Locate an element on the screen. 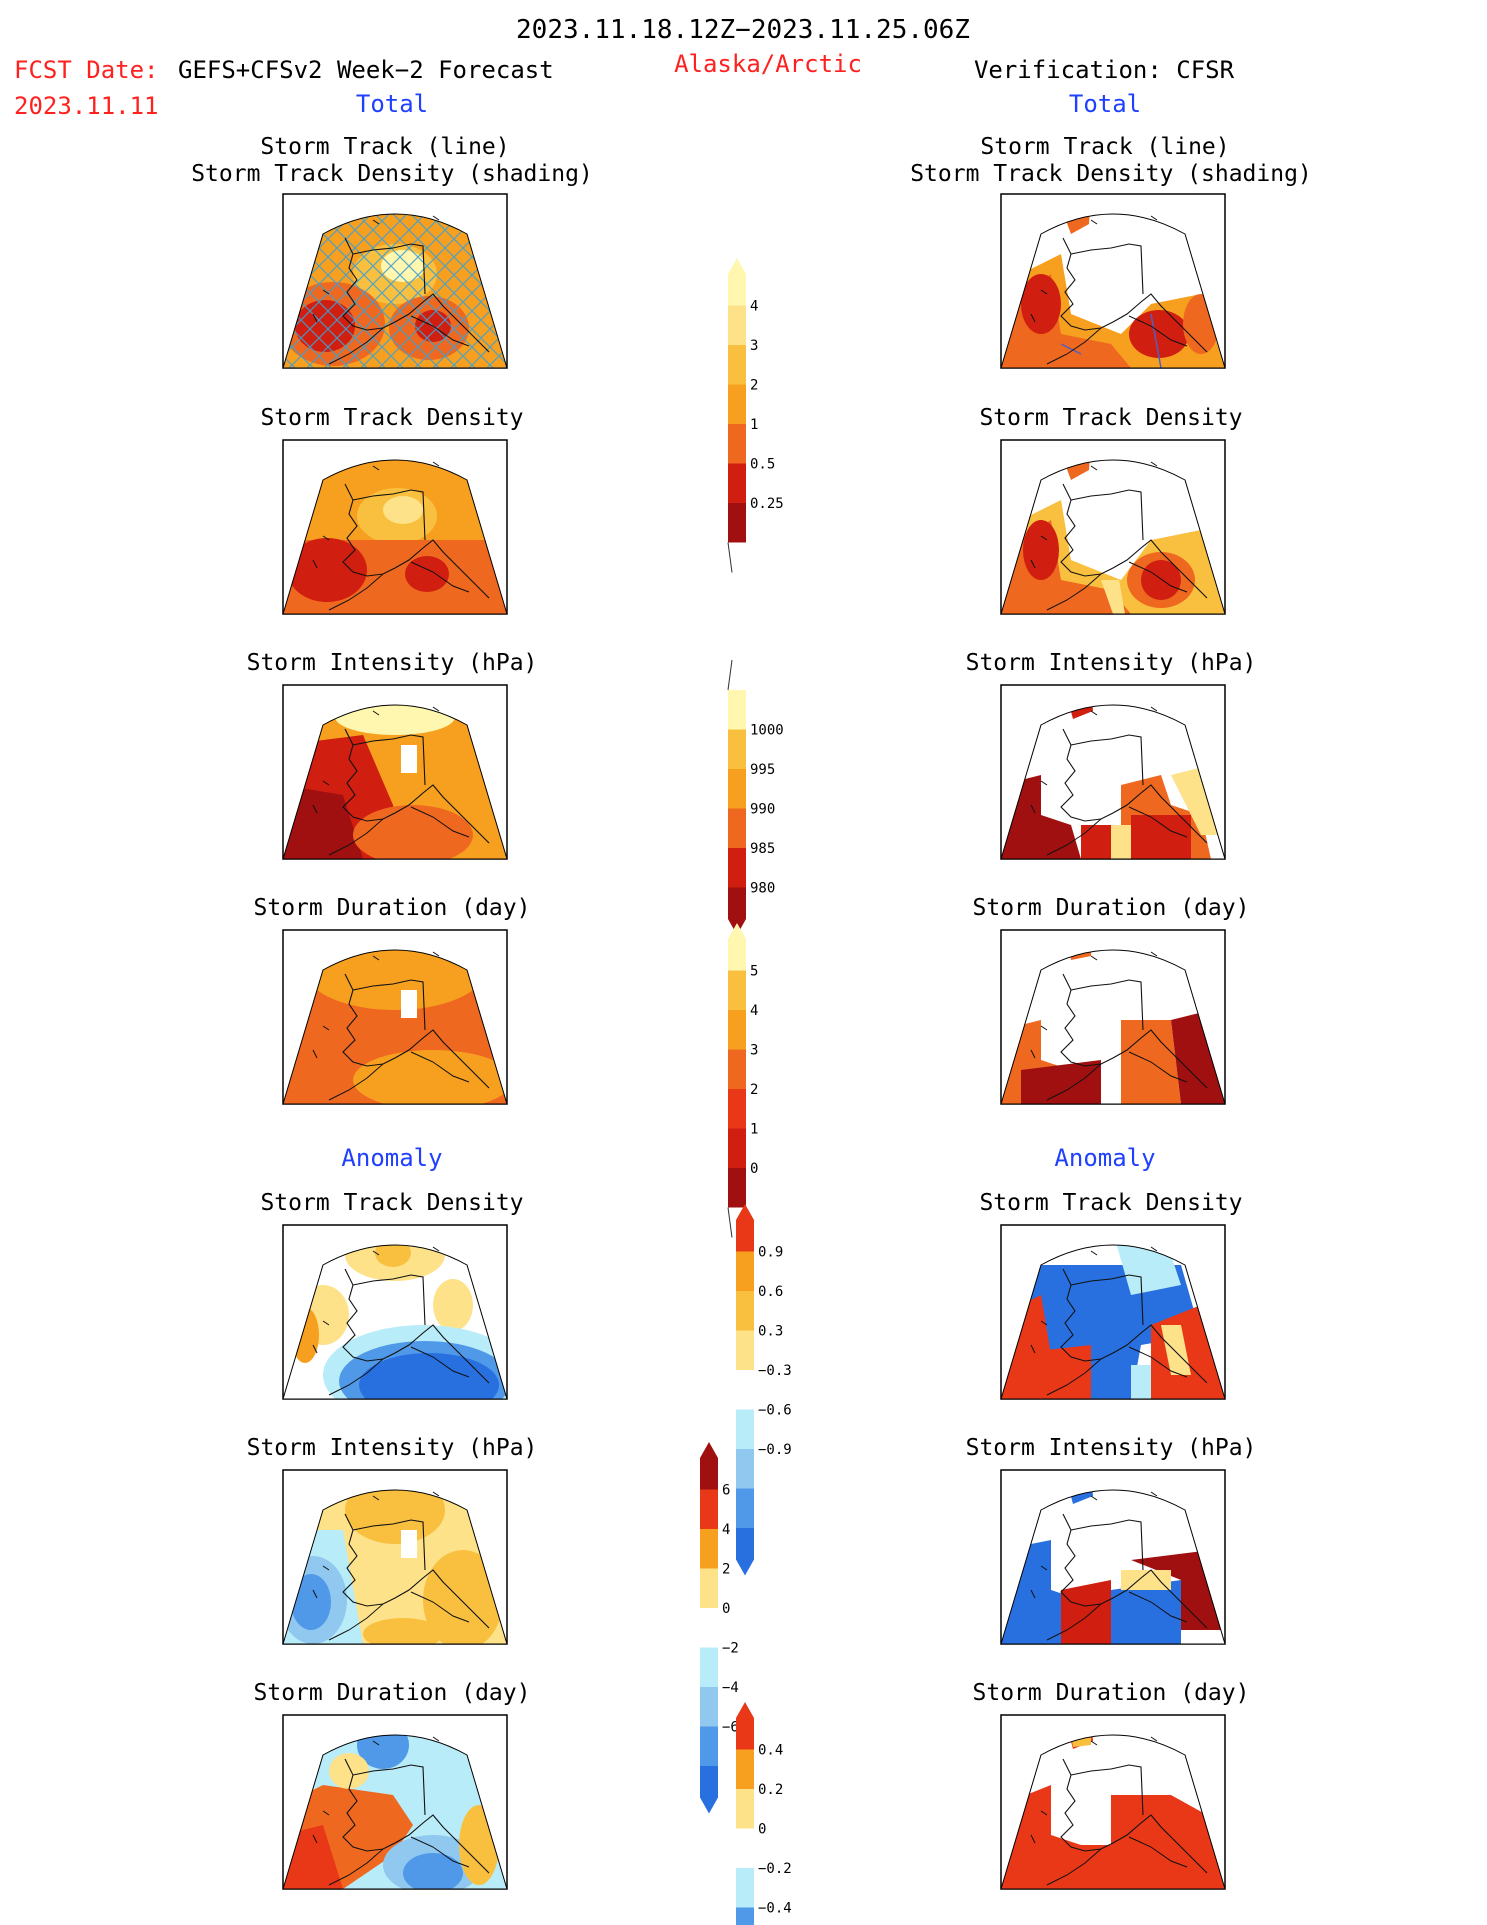 The height and width of the screenshot is (1925, 1487). right-map-intensity is located at coordinates (1113, 772).